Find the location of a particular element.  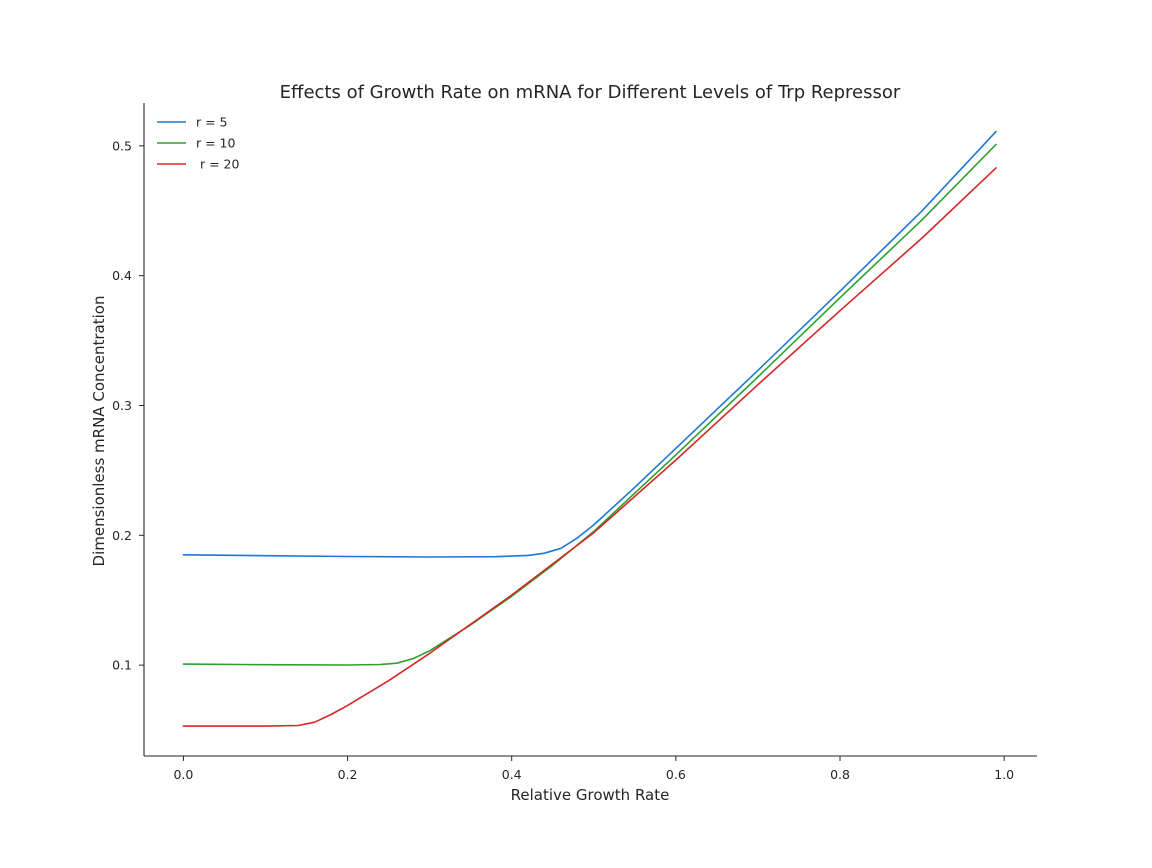

y-tick-label: 0.1 is located at coordinates (122, 665).